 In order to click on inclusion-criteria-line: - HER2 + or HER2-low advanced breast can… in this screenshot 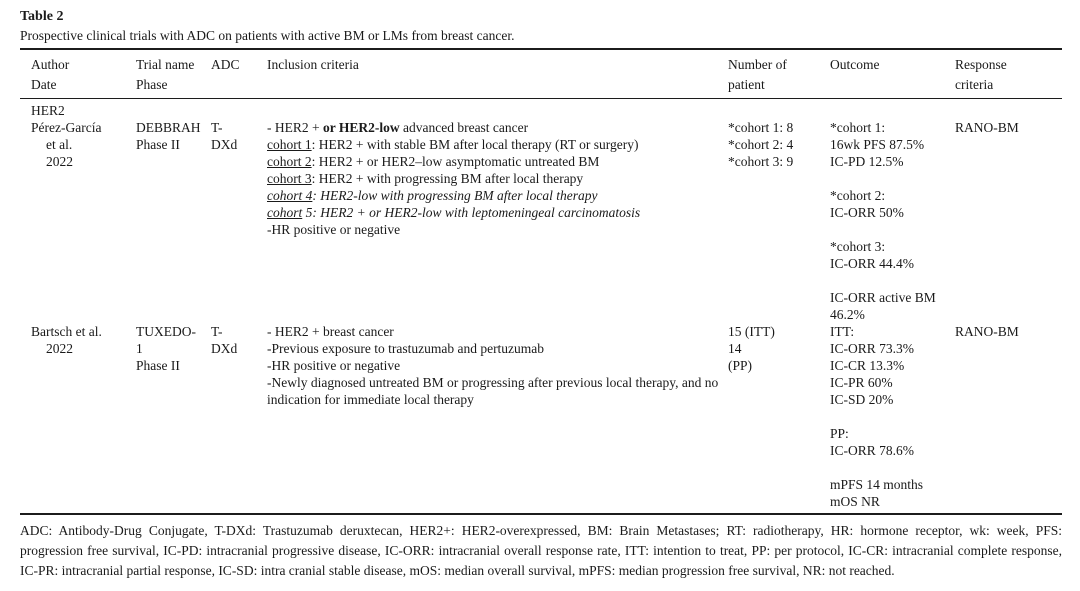, I will do `click(398, 127)`.